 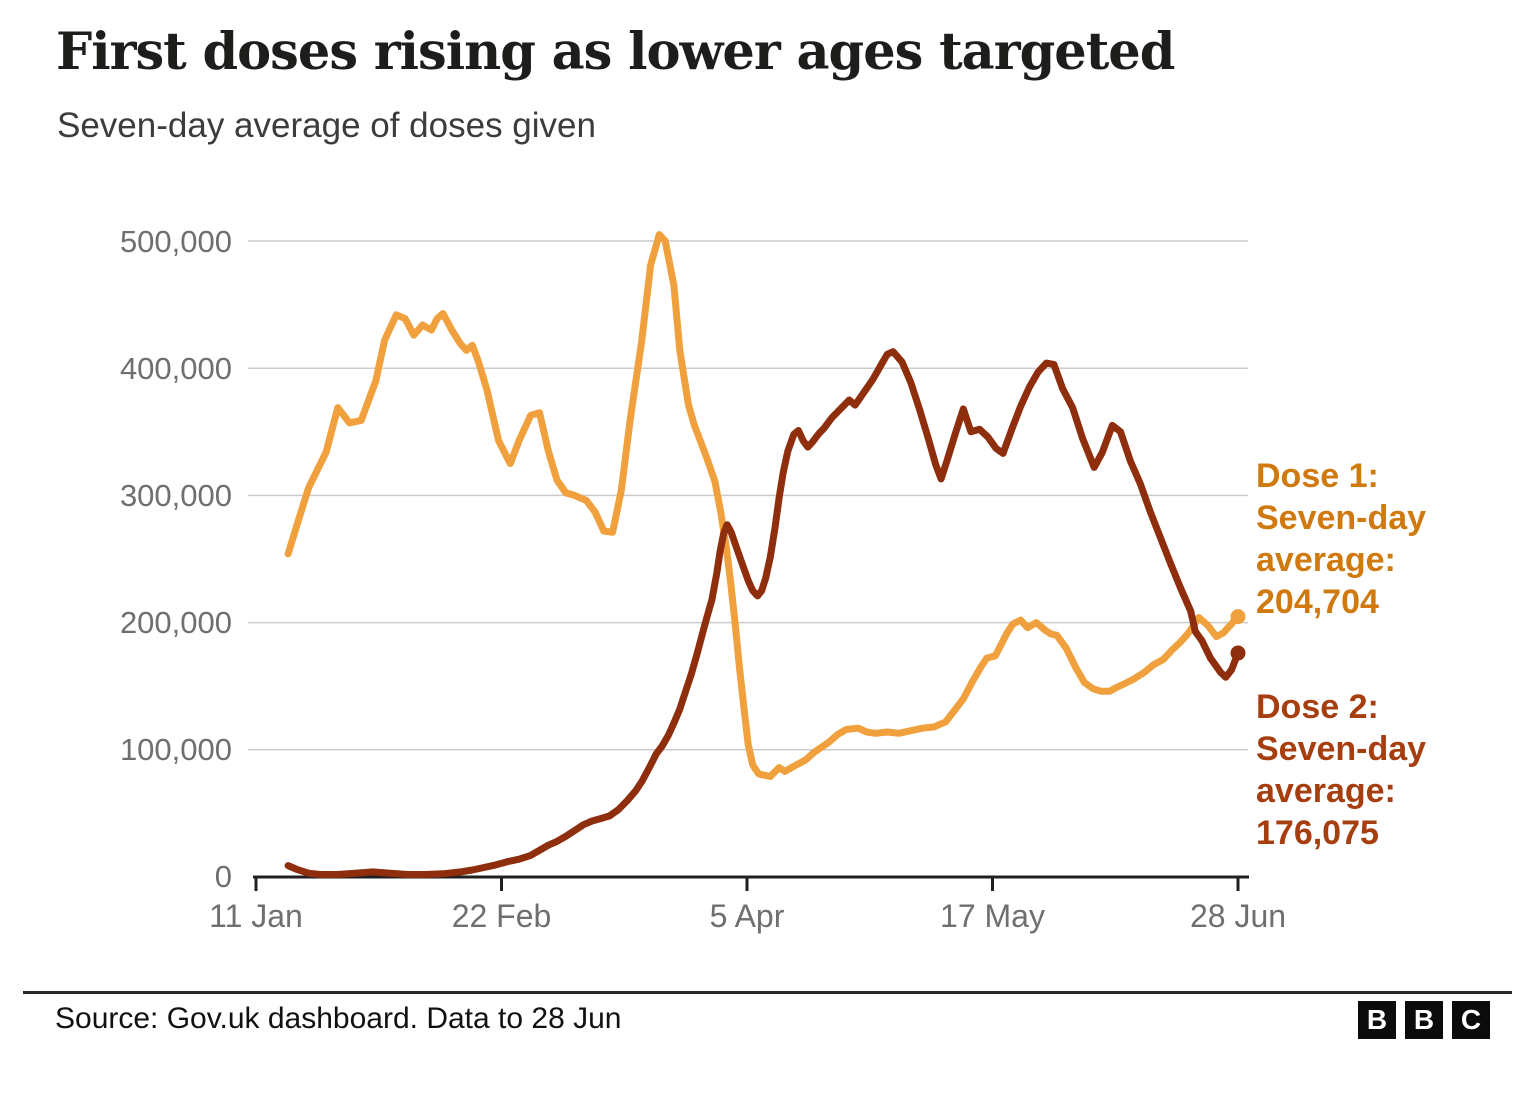 What do you see at coordinates (175, 241) in the screenshot?
I see `y-tick-label: 500,000` at bounding box center [175, 241].